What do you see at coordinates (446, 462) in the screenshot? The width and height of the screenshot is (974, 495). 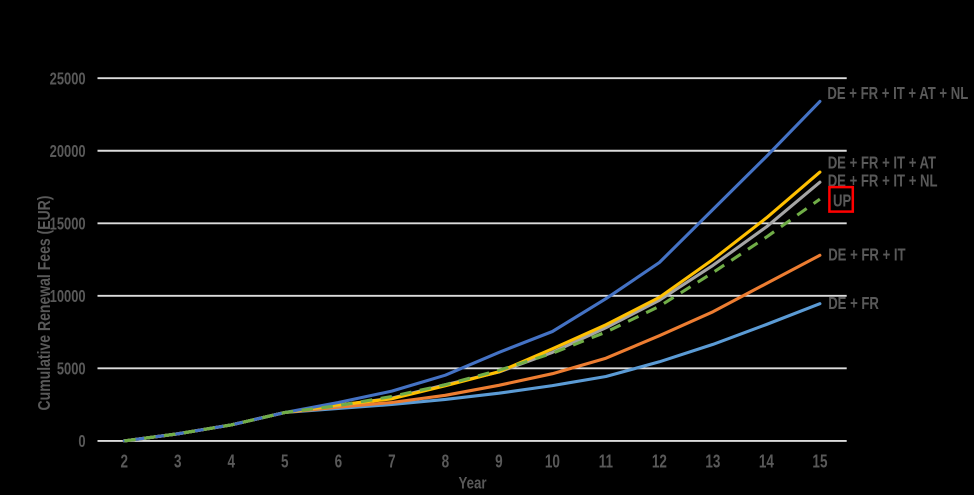 I see `svg-text: 8` at bounding box center [446, 462].